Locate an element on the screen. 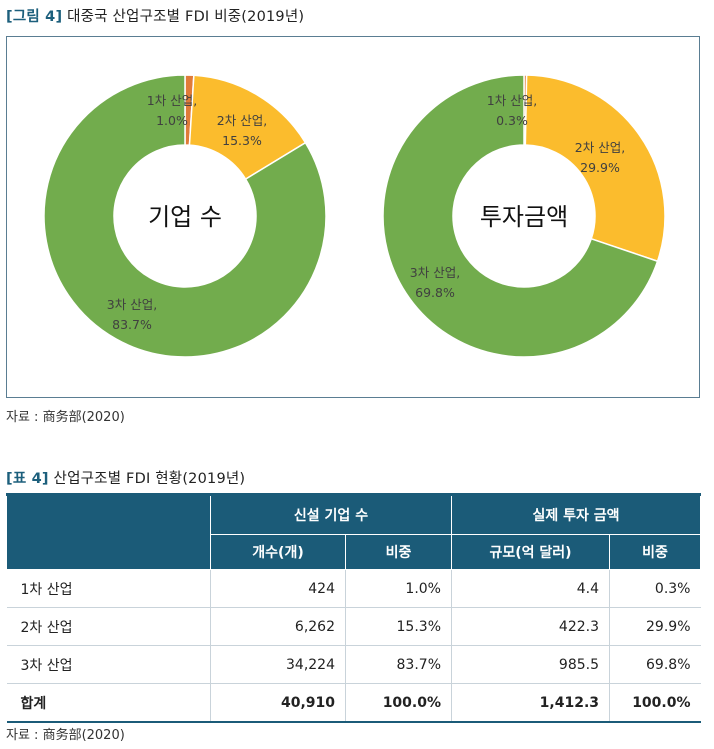  figure-title-text: 대중국 산업구조별 FDI 비중(2019년) is located at coordinates (186, 17).